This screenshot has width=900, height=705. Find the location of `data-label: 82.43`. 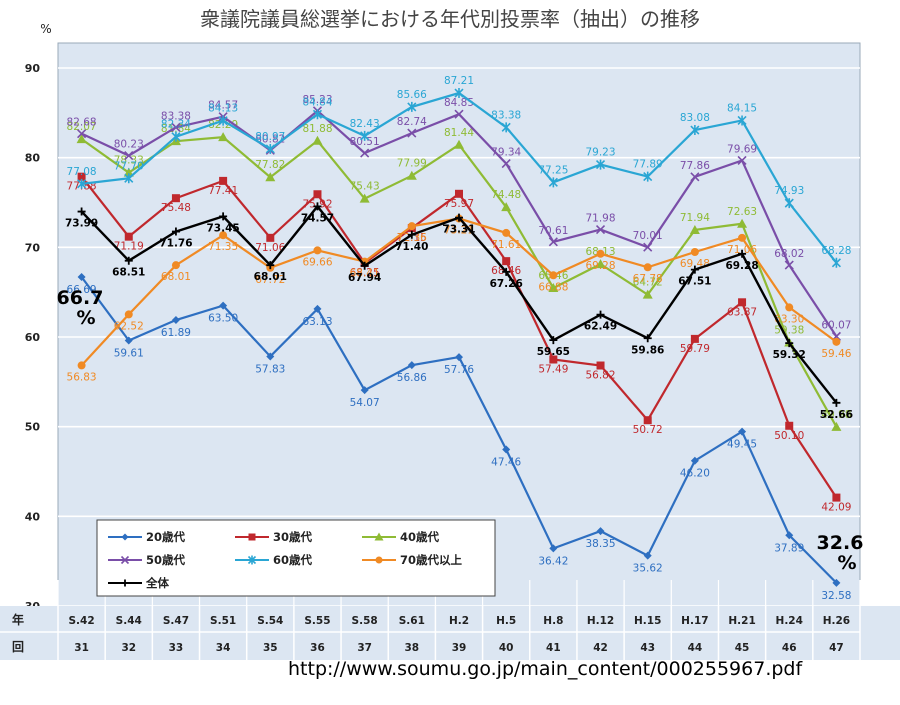

data-label: 82.43 is located at coordinates (365, 124).